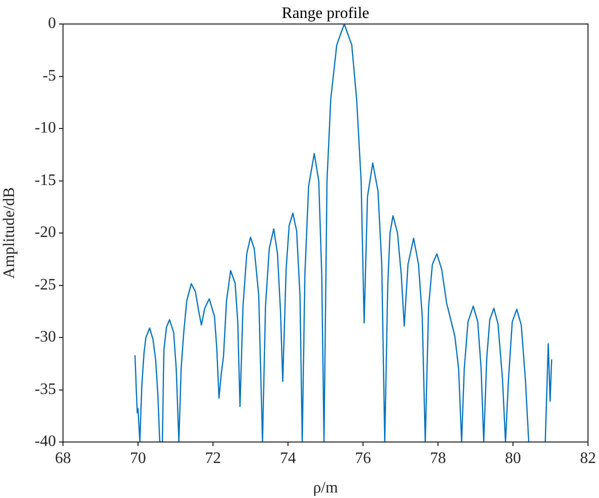 The image size is (599, 498). I want to click on y-axis-title: Amplitude/dB, so click(9, 233).